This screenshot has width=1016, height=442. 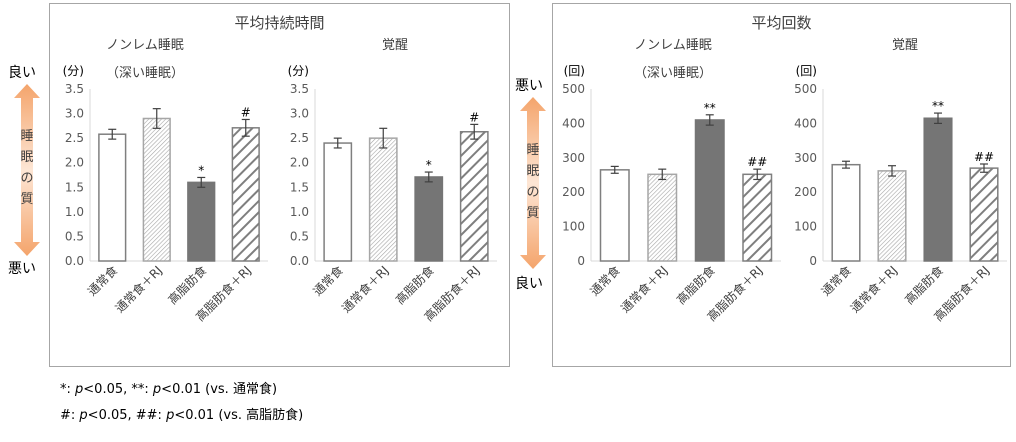 I want to click on left-arrow-char: 質, so click(x=27, y=199).